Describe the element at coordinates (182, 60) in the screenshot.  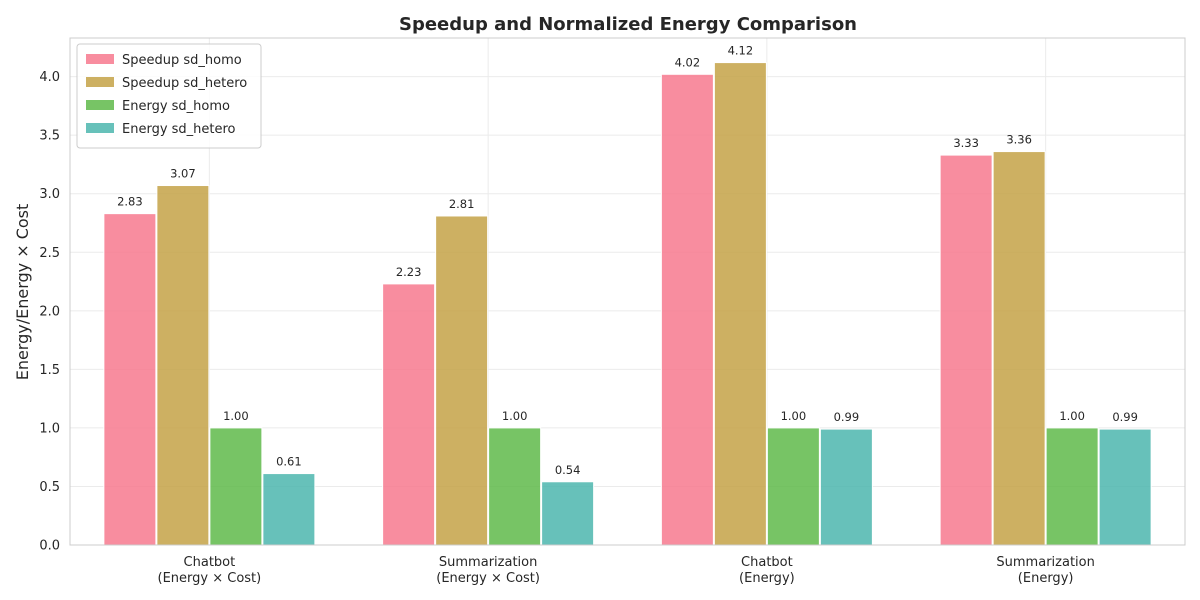
I see `legend-label: Speedup sd_homo` at that location.